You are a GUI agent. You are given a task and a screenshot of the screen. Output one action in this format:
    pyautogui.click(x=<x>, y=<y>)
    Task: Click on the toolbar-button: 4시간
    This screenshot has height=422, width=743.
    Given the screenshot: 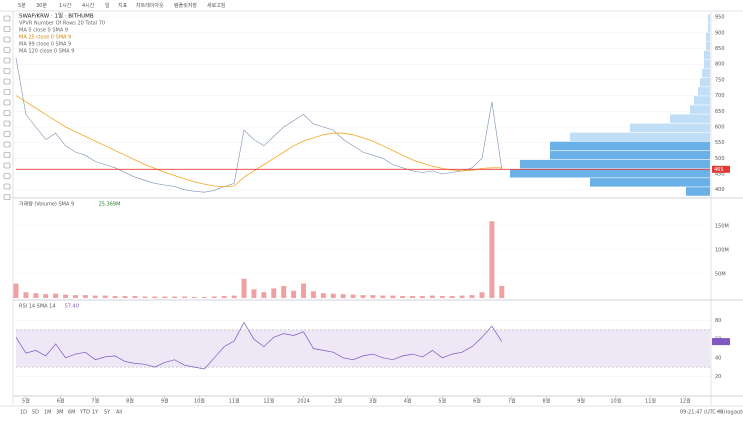 What is the action you would take?
    pyautogui.click(x=88, y=5)
    